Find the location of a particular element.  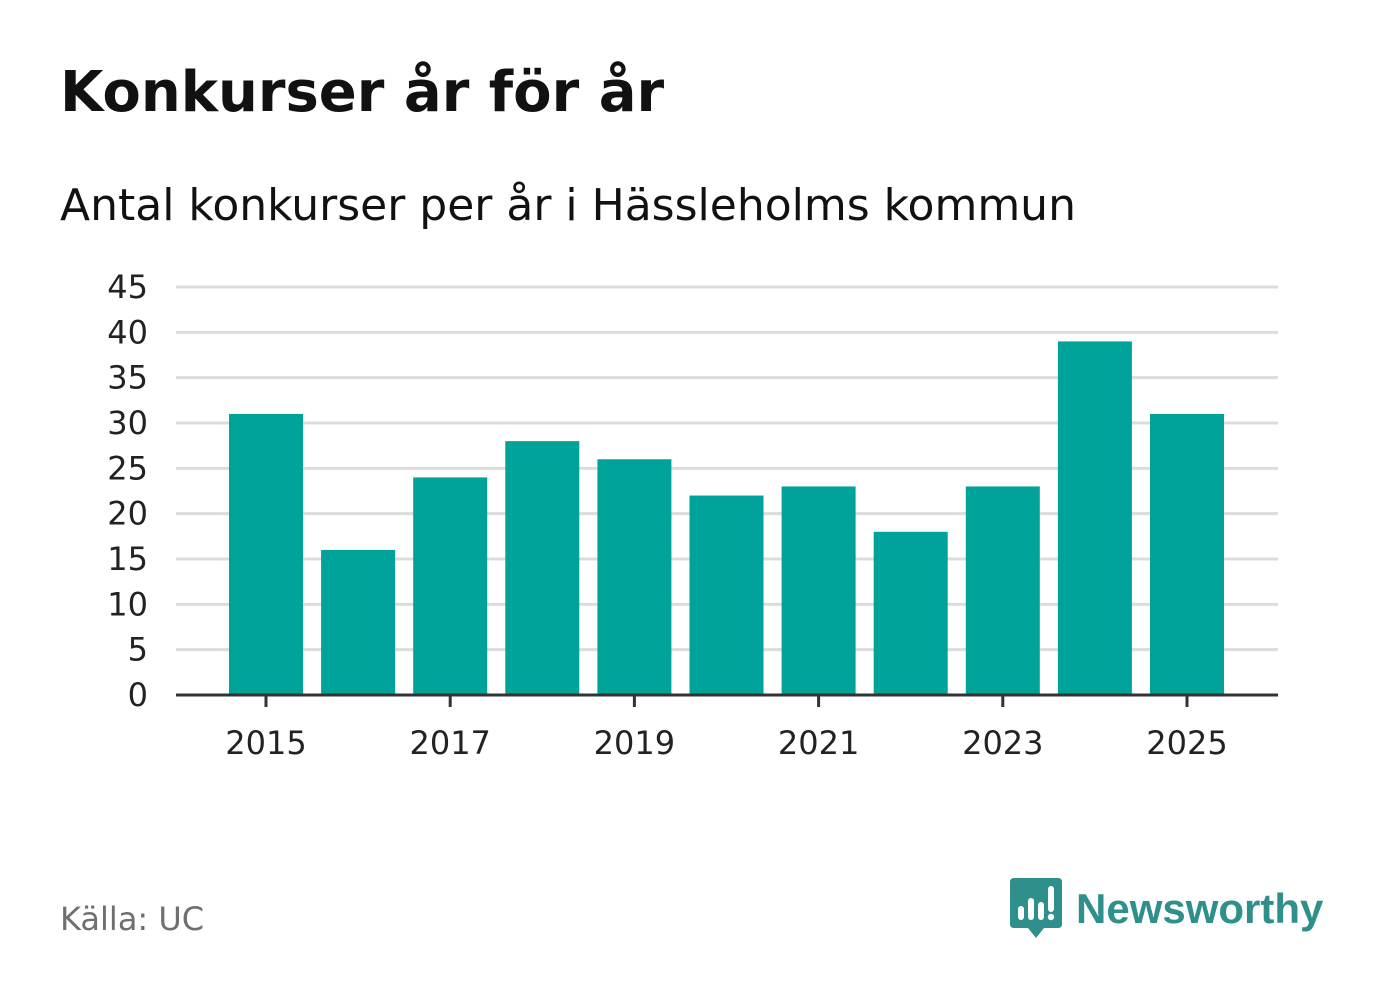

y-tick-label: 40 is located at coordinates (127, 332).